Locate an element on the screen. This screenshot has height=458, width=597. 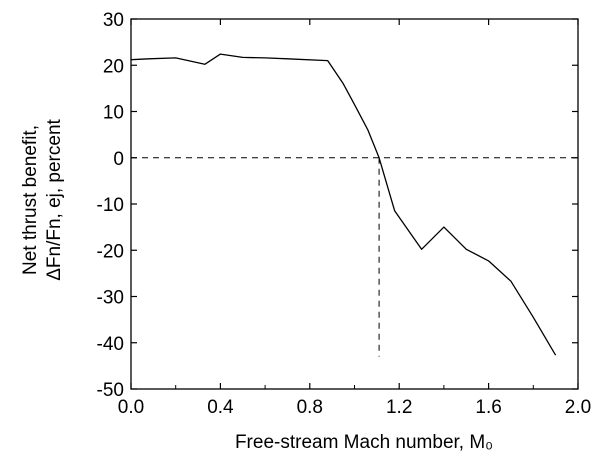
y-tick-label: 10 is located at coordinates (113, 113).